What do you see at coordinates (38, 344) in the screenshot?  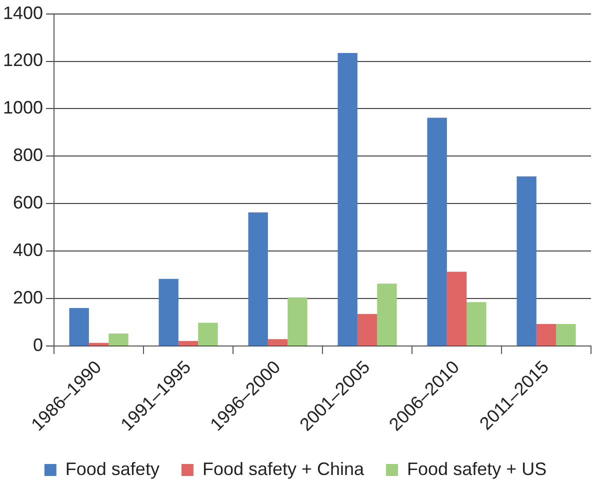 I see `y-tick-label: 0` at bounding box center [38, 344].